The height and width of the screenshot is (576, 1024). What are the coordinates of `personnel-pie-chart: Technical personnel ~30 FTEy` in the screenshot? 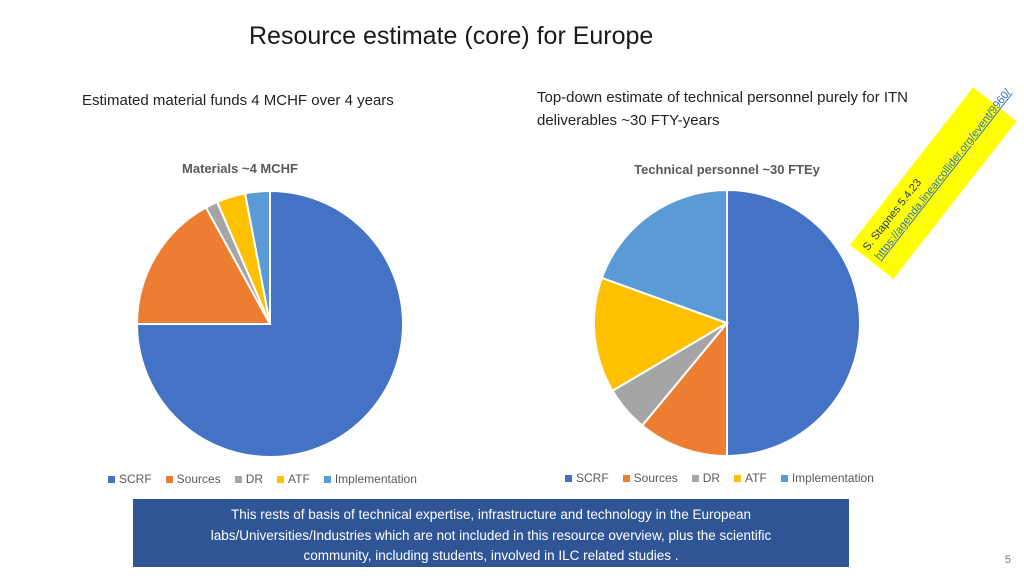 It's located at (727, 310).